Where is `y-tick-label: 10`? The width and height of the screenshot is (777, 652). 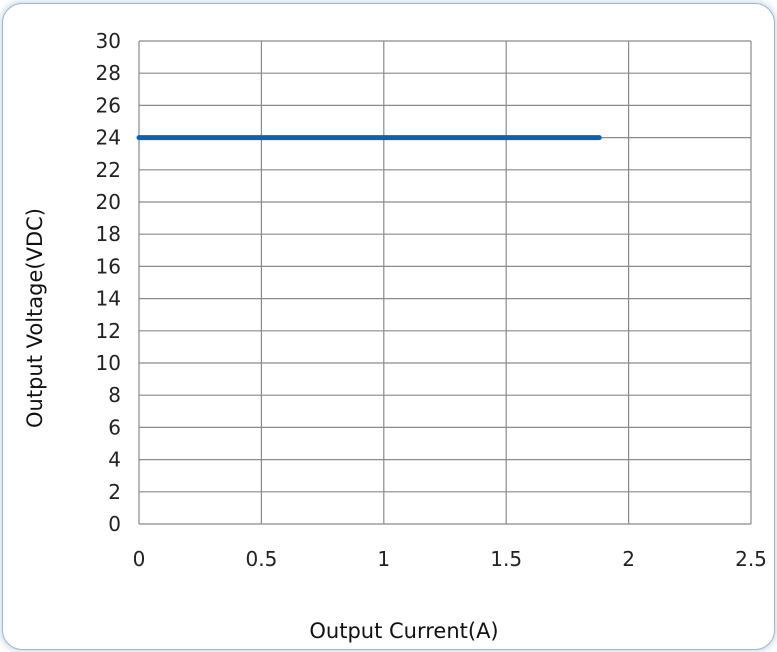 y-tick-label: 10 is located at coordinates (108, 363).